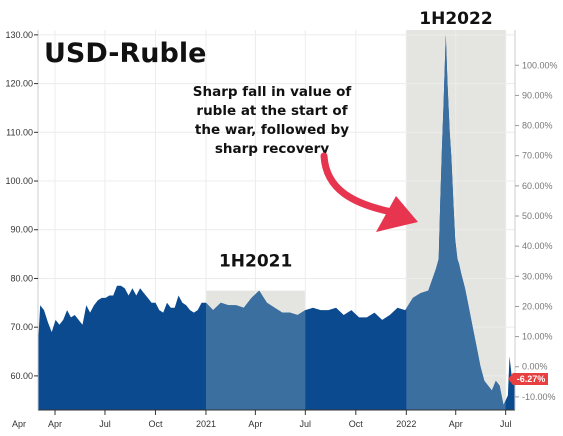 Image resolution: width=563 pixels, height=436 pixels. I want to click on right-tick-label: 50.00%, so click(537, 216).